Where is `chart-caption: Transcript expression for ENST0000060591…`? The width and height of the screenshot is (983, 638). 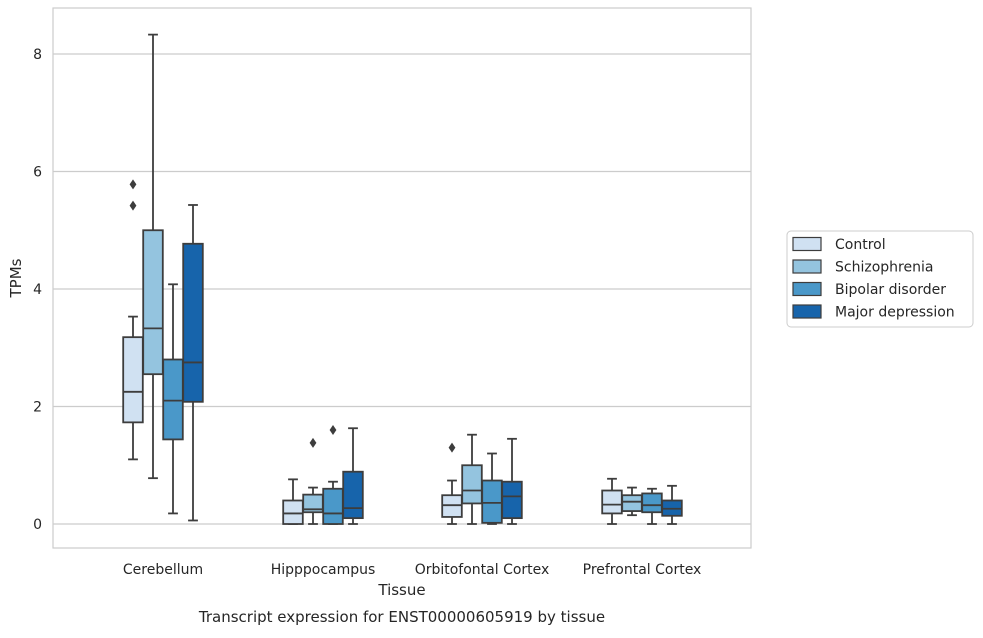
chart-caption: Transcript expression for ENST0000060591… is located at coordinates (401, 617).